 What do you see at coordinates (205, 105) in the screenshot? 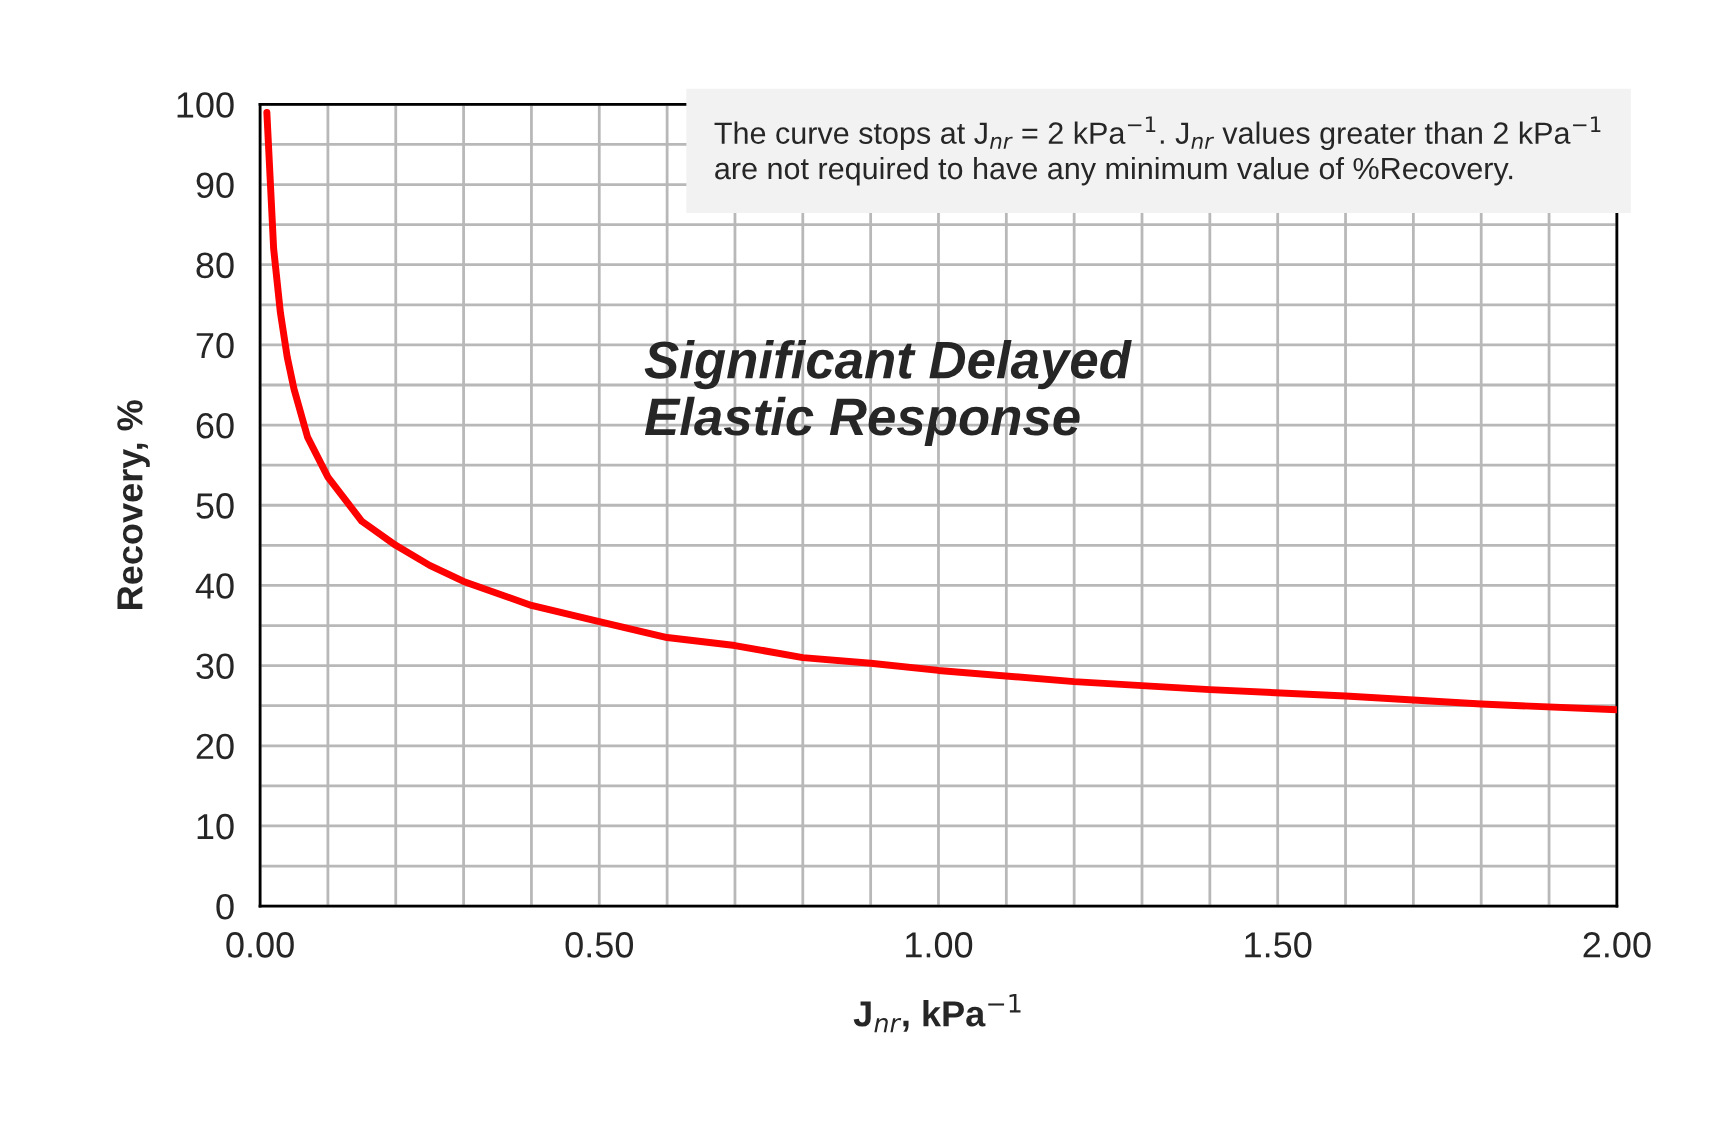
I see `y-tick-label: 100` at bounding box center [205, 105].